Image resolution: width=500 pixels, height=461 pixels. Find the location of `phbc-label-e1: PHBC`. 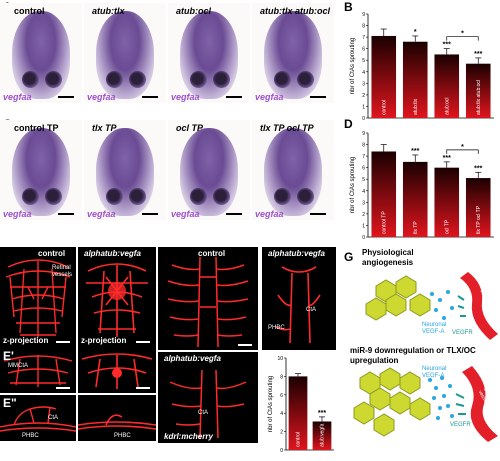

phbc-label-e1: PHBC is located at coordinates (30, 436).